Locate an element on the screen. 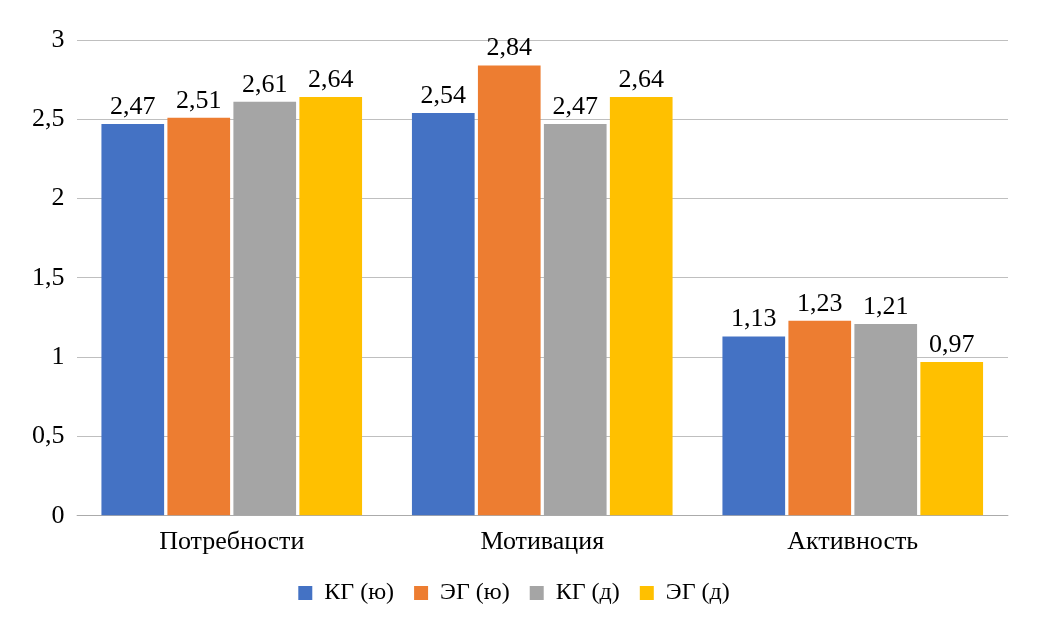 The height and width of the screenshot is (625, 1048). data-label: 2,61 is located at coordinates (264, 83).